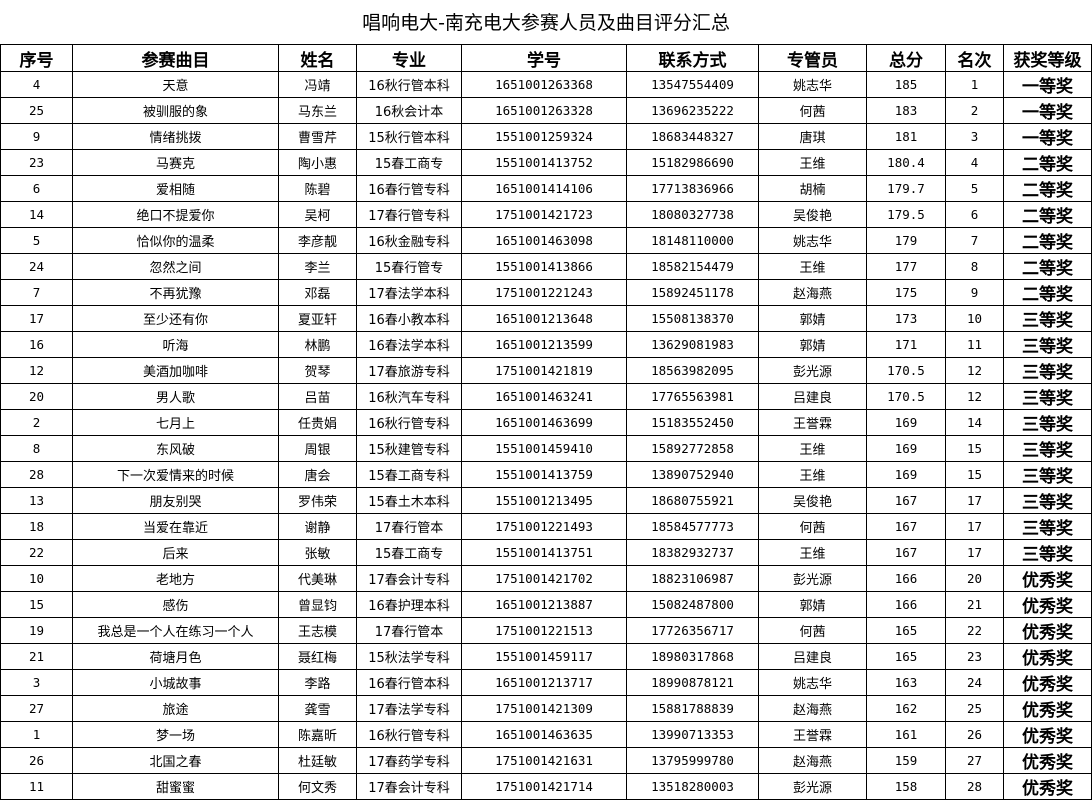  Describe the element at coordinates (317, 266) in the screenshot. I see `cell-name: 李兰` at that location.